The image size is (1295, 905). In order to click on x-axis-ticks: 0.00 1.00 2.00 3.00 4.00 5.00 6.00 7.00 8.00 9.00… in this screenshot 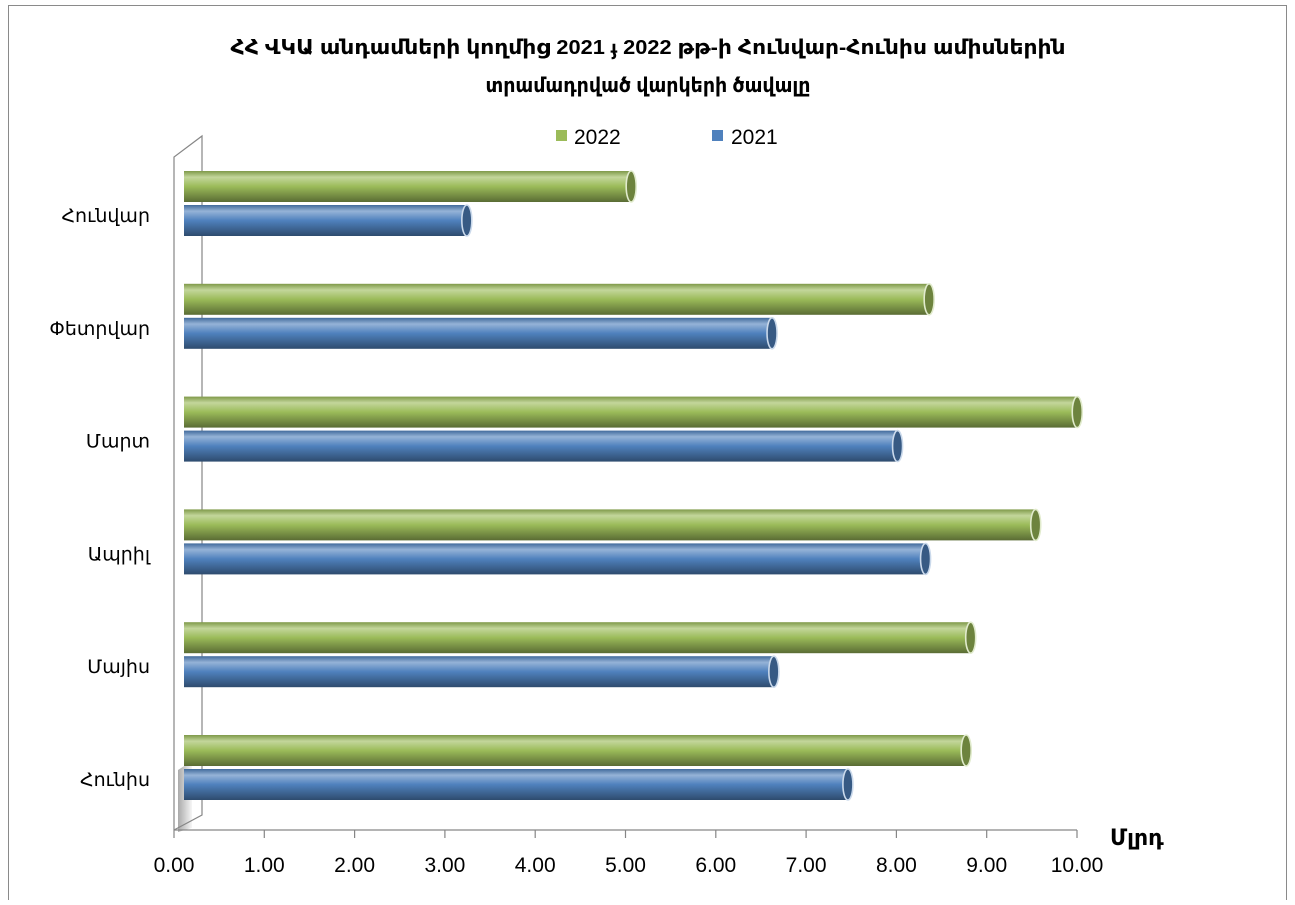, I will do `click(629, 853)`.